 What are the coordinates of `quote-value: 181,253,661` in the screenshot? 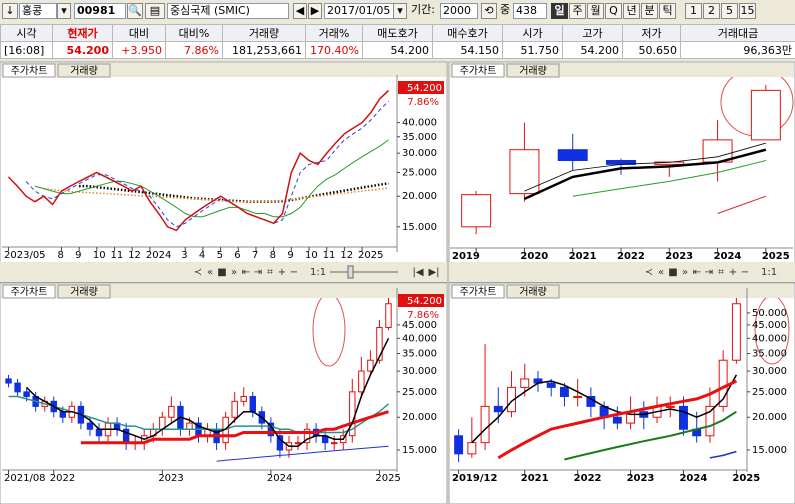 It's located at (264, 50).